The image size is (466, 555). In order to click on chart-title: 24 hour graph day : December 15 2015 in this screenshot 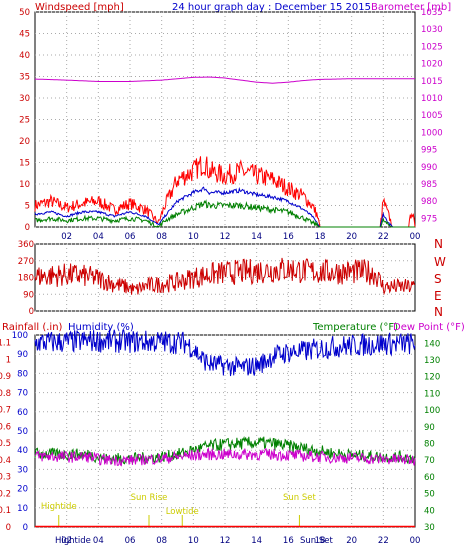, I will do `click(271, 7)`.